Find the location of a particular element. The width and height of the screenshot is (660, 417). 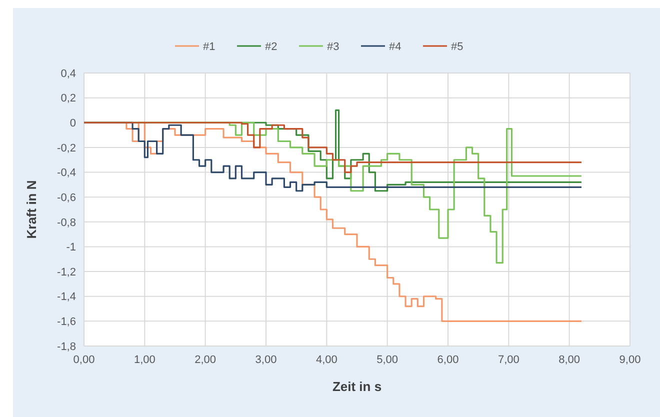

y-tick-label: 0,4 is located at coordinates (68, 74).